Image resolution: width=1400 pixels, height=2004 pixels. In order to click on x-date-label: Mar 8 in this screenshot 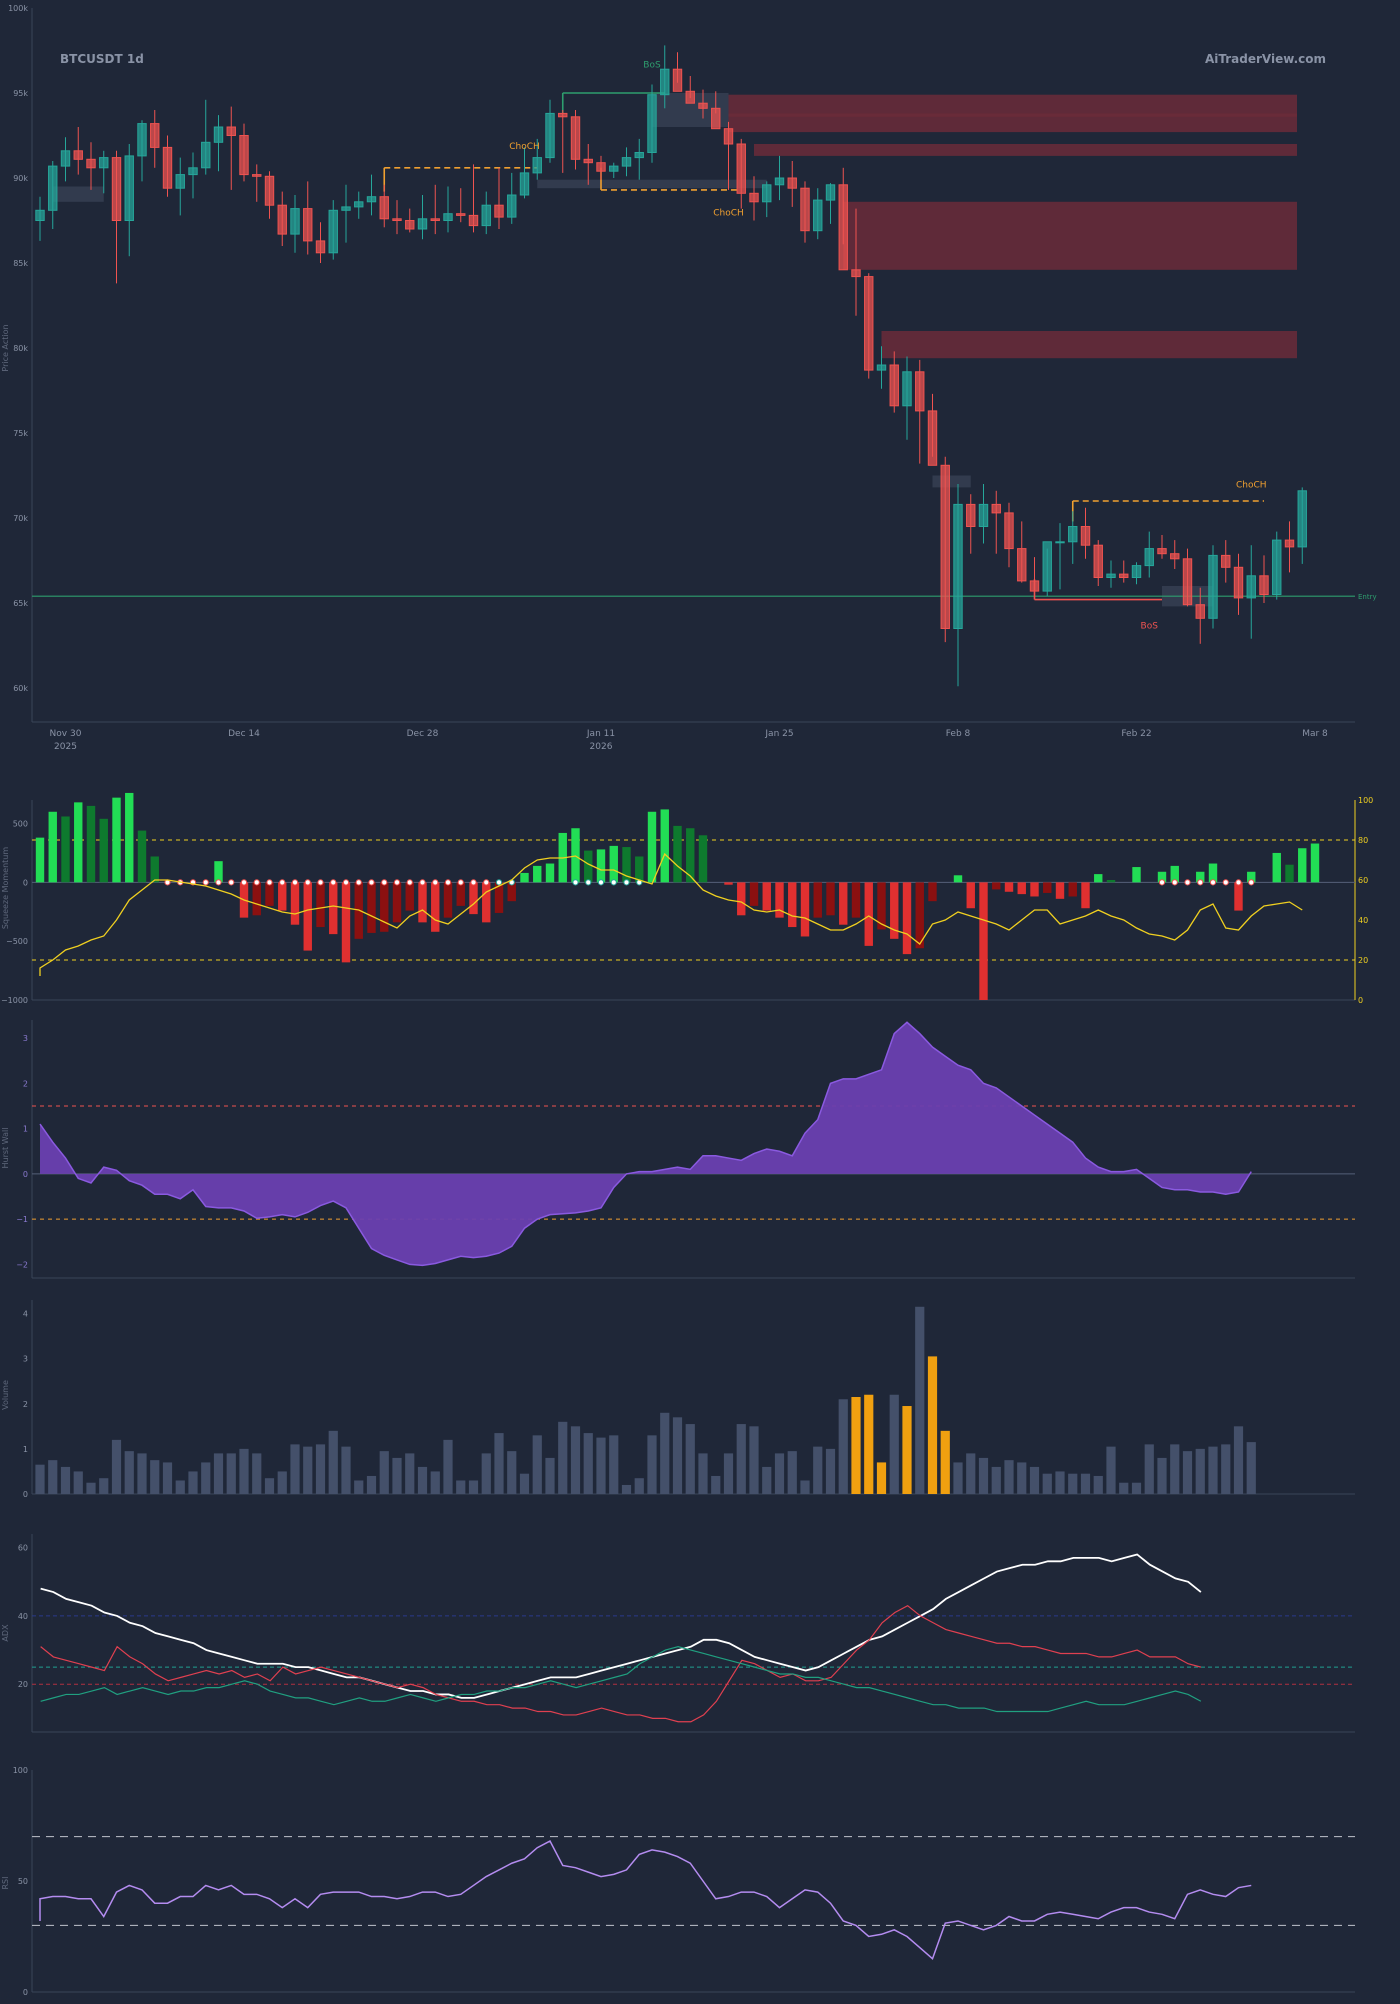, I will do `click(1315, 734)`.